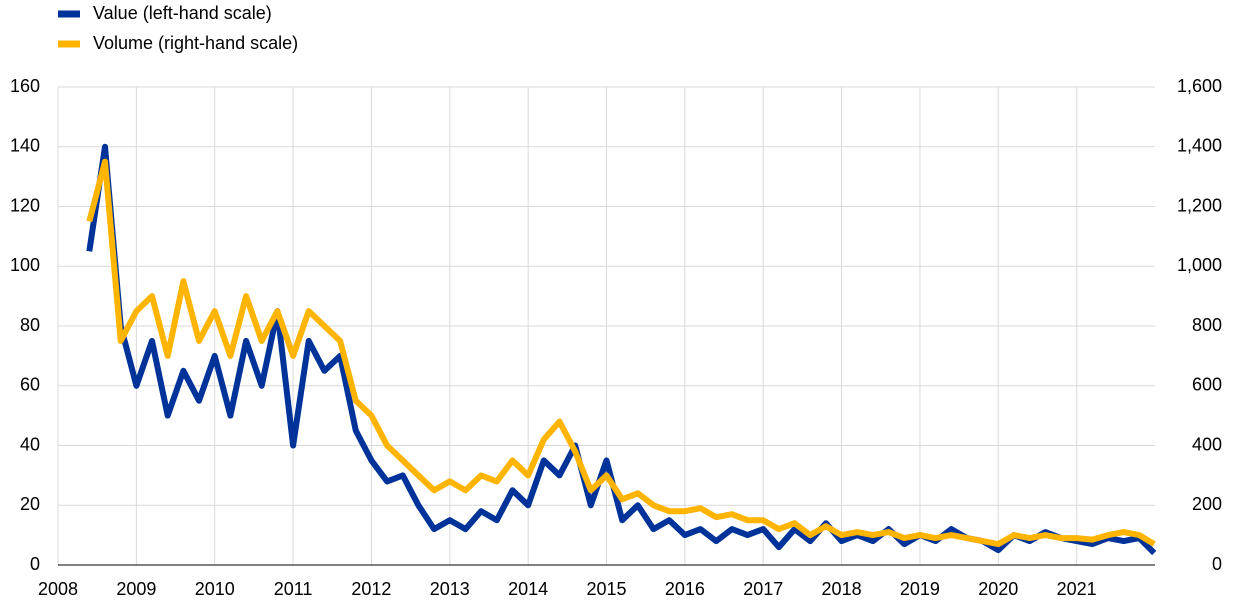 The height and width of the screenshot is (615, 1240). Describe the element at coordinates (685, 589) in the screenshot. I see `x-tick-label: 2016` at that location.